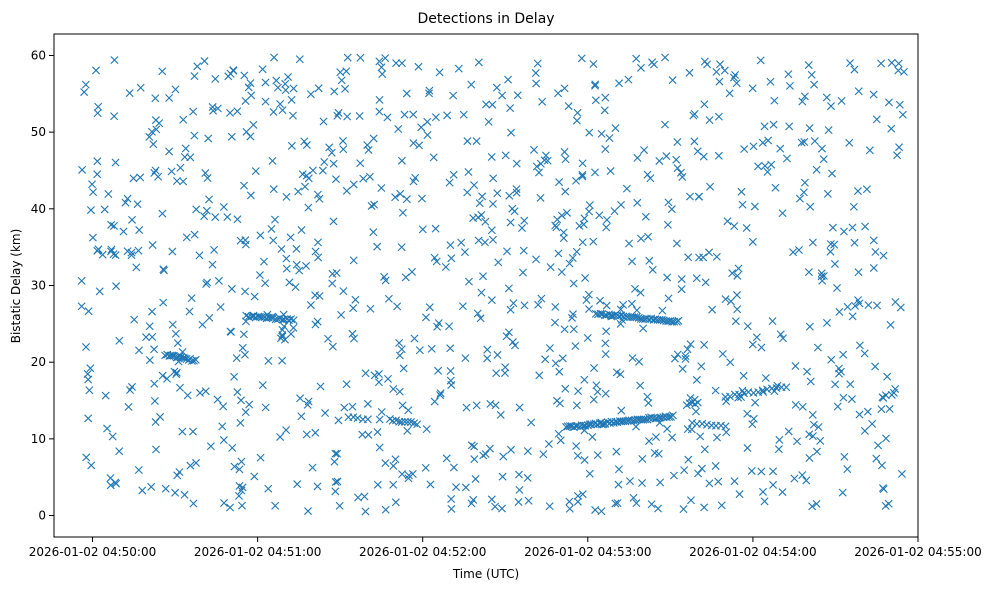  Describe the element at coordinates (587, 552) in the screenshot. I see `x-tick-label: 2026-01-02 04:53:00` at that location.